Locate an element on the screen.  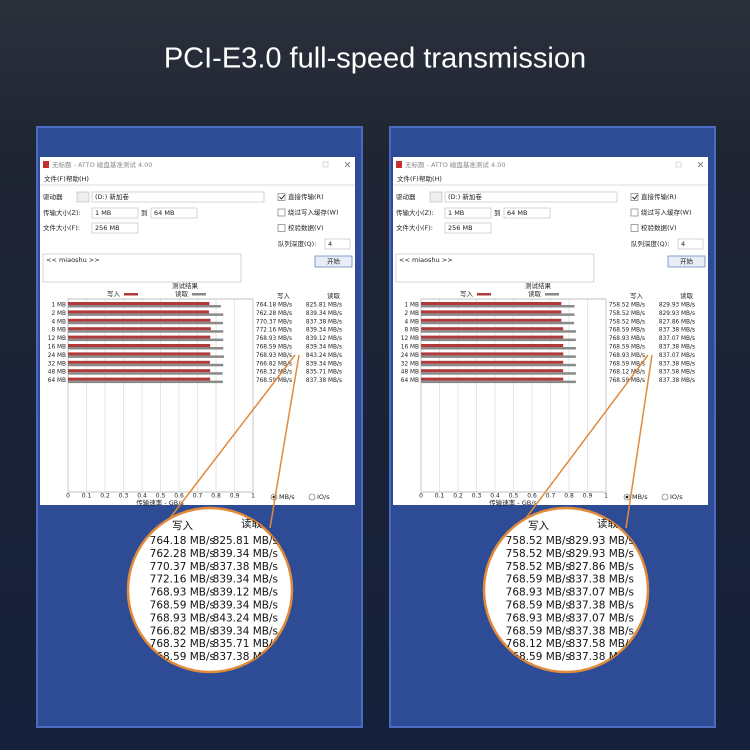
transfer-from: 1 MB is located at coordinates (103, 213).